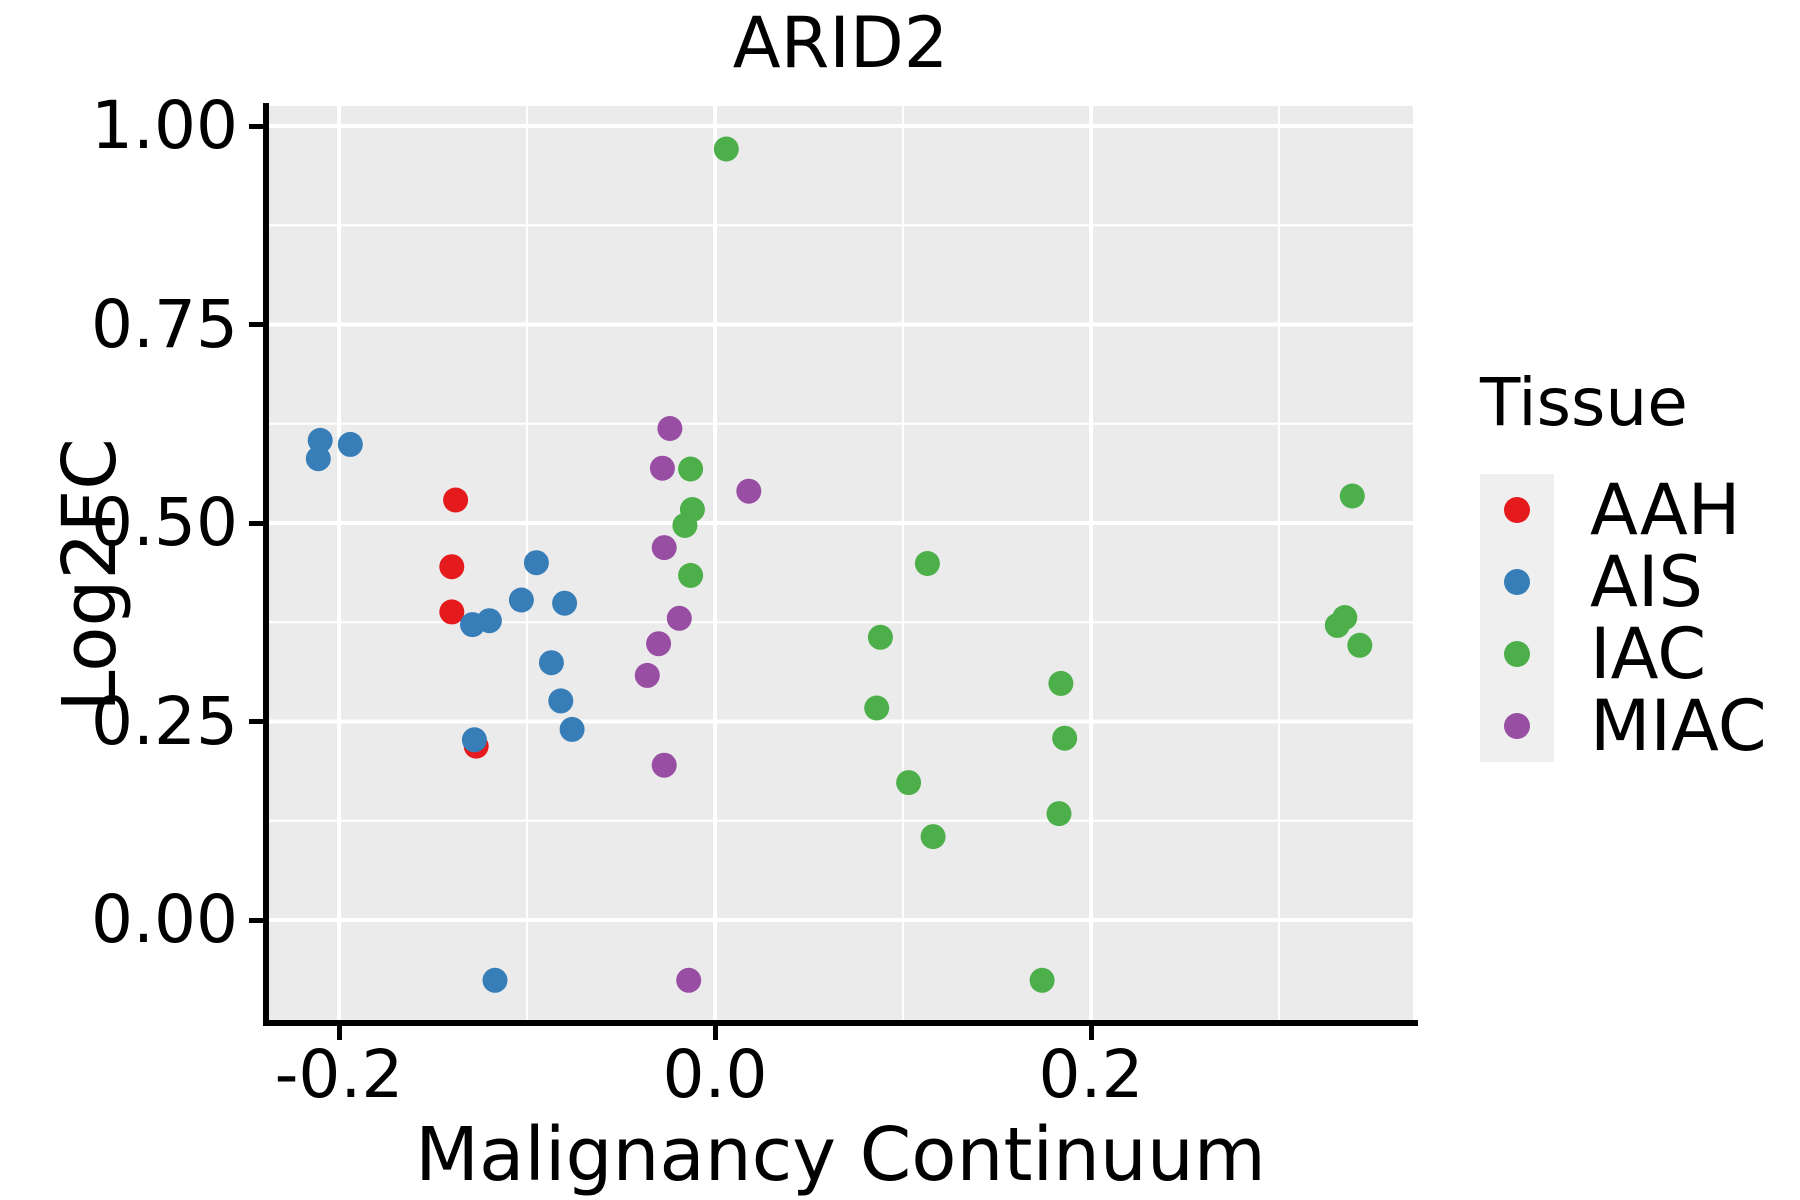  I want to click on legend-entry-aah: AAH, so click(1610, 510).